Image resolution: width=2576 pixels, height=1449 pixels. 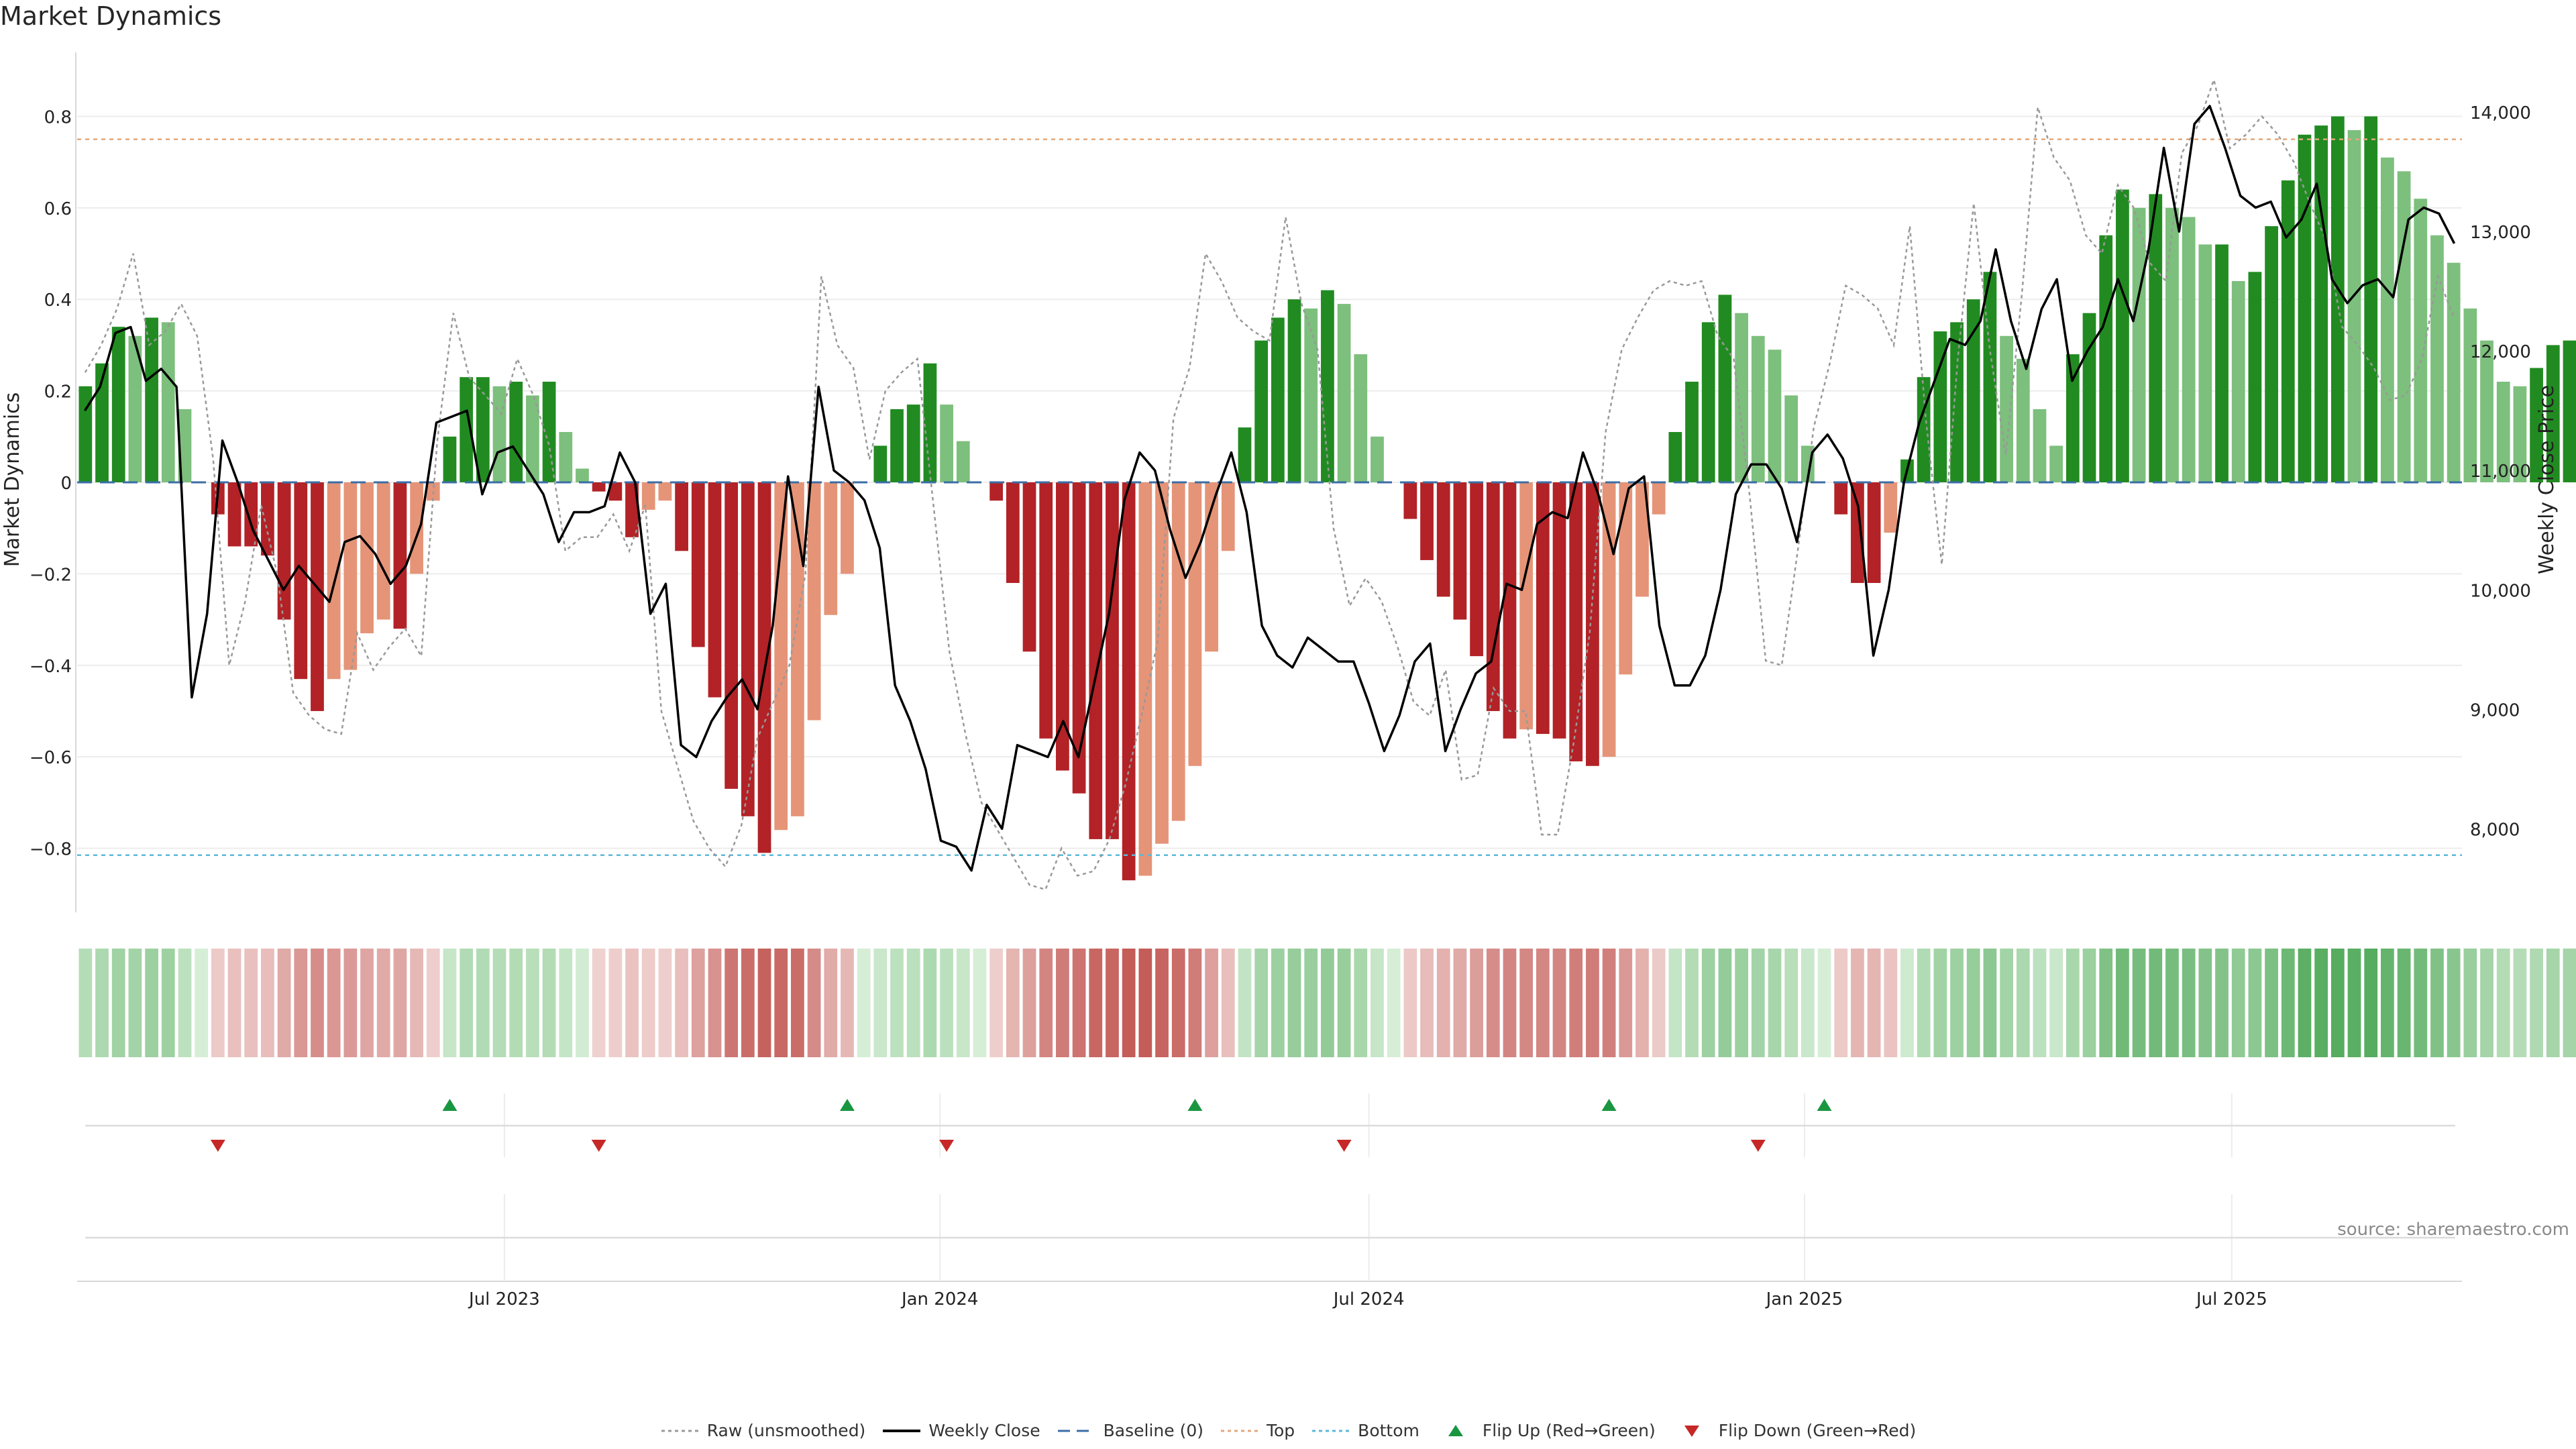 What do you see at coordinates (1195, 1105) in the screenshot?
I see `flip-up-marker` at bounding box center [1195, 1105].